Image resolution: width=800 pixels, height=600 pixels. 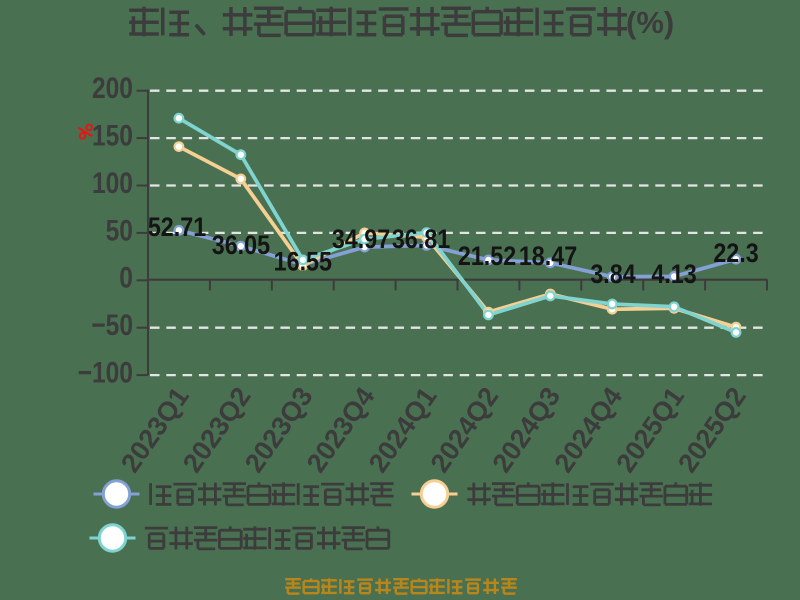 I want to click on svg-text: 16.55, so click(x=303, y=262).